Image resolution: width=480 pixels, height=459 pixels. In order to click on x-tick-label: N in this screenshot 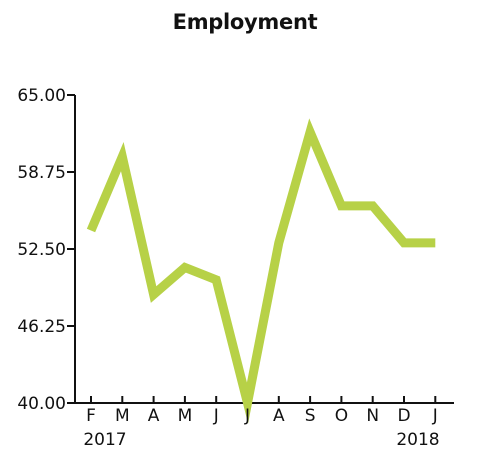, I will do `click(372, 416)`.